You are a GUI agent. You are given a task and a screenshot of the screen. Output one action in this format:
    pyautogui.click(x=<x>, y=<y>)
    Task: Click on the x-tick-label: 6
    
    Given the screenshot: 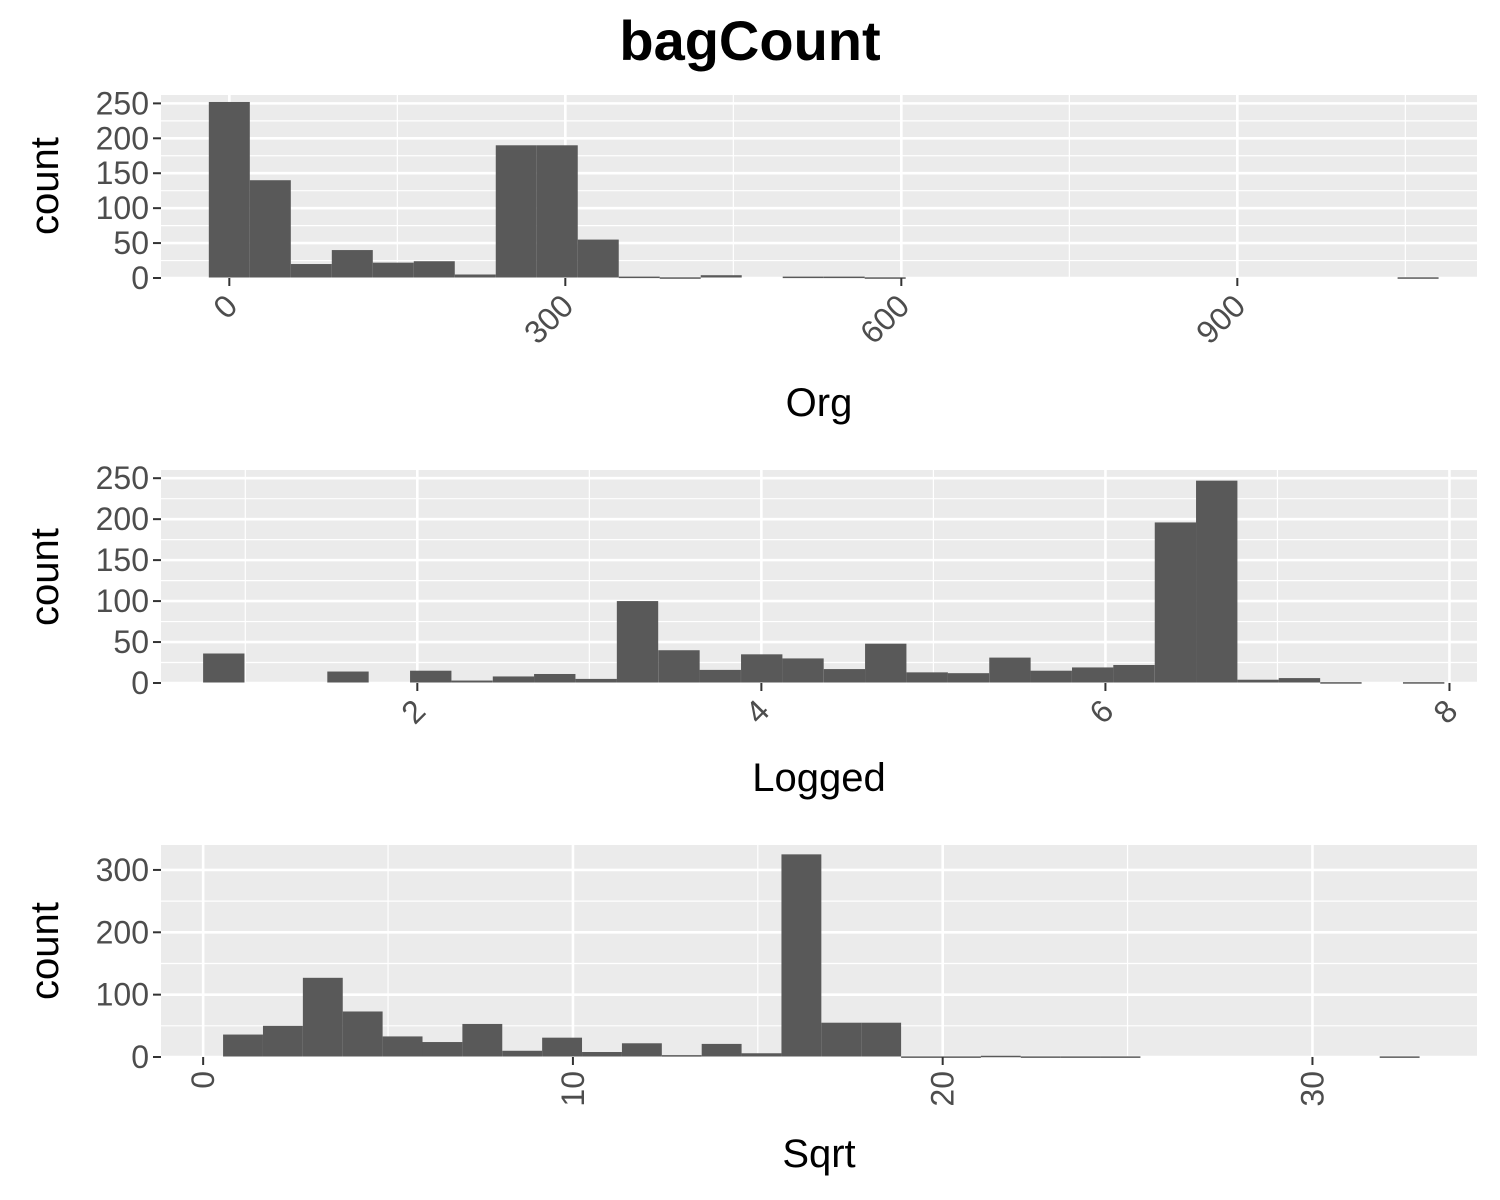 What is the action you would take?
    pyautogui.click(x=1101, y=711)
    